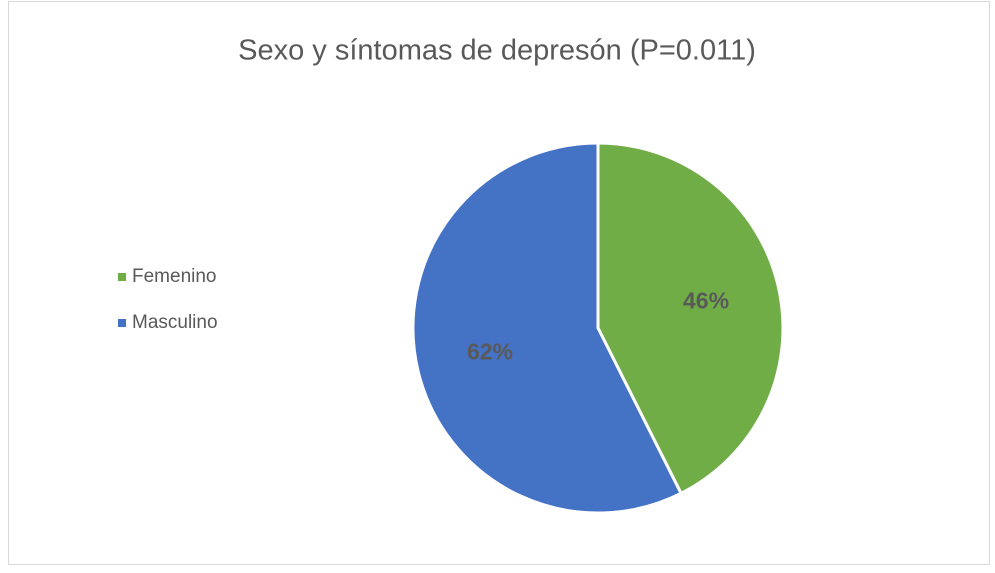 This screenshot has height=573, width=995. What do you see at coordinates (706, 300) in the screenshot?
I see `data-label: 46%` at bounding box center [706, 300].